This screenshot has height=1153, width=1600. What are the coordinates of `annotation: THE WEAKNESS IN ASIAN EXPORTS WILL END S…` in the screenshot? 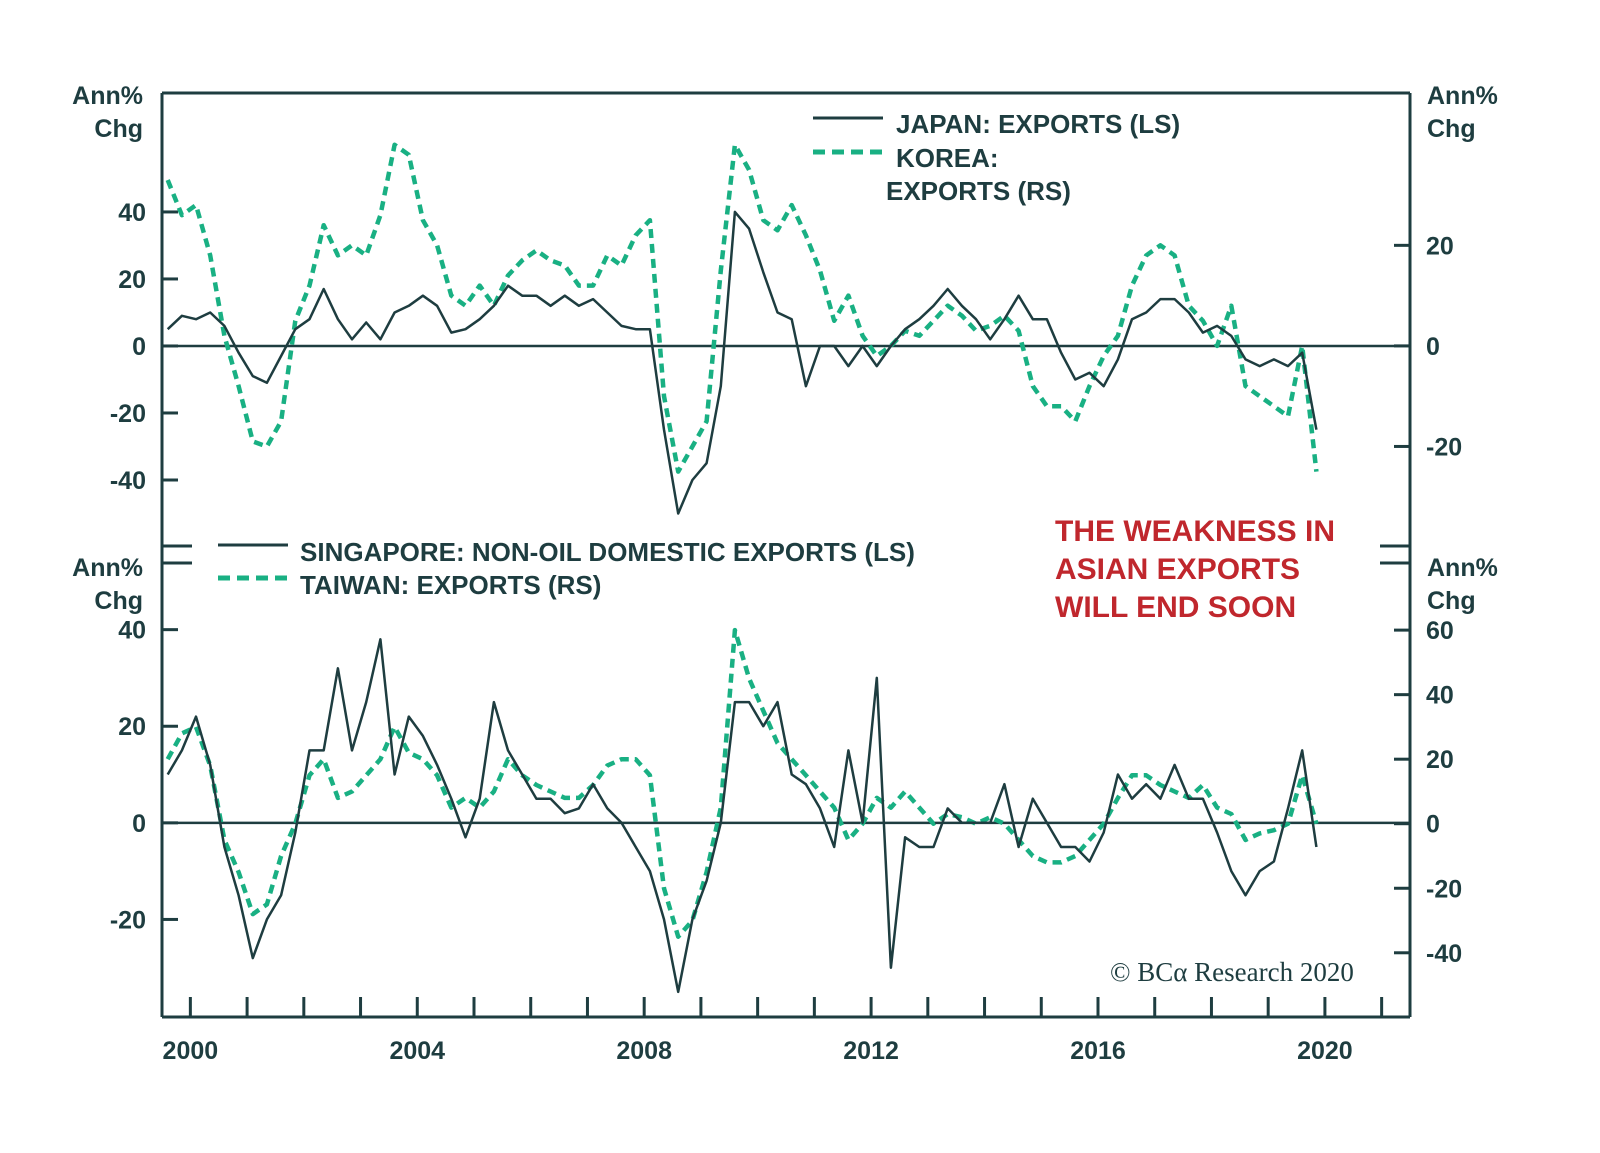 It's located at (1195, 569).